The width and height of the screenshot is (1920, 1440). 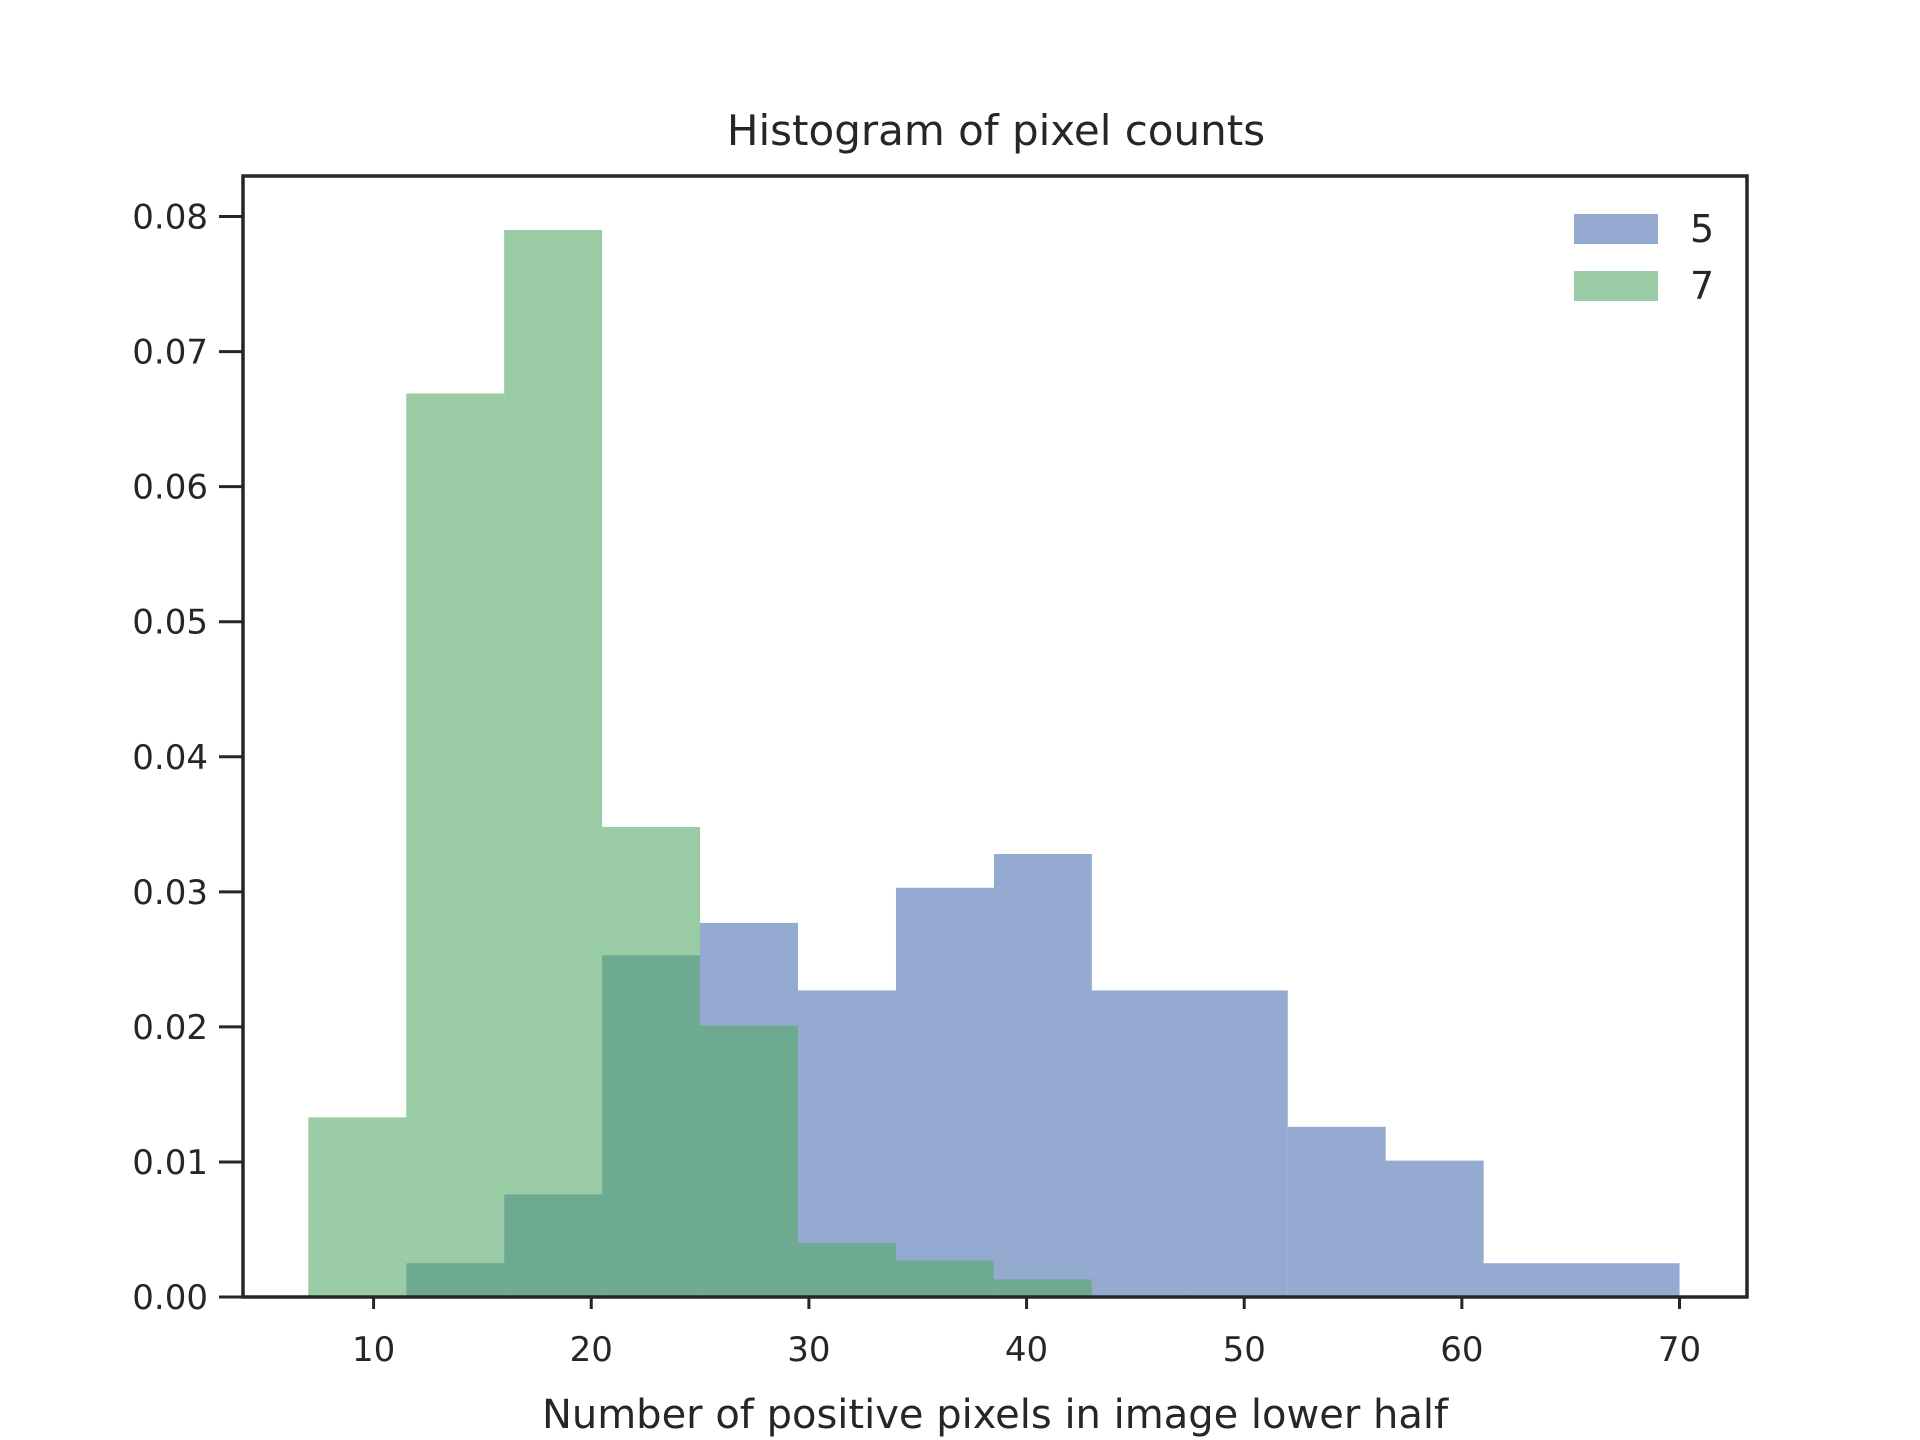 I want to click on y-tick-label: 0.04, so click(x=170, y=758).